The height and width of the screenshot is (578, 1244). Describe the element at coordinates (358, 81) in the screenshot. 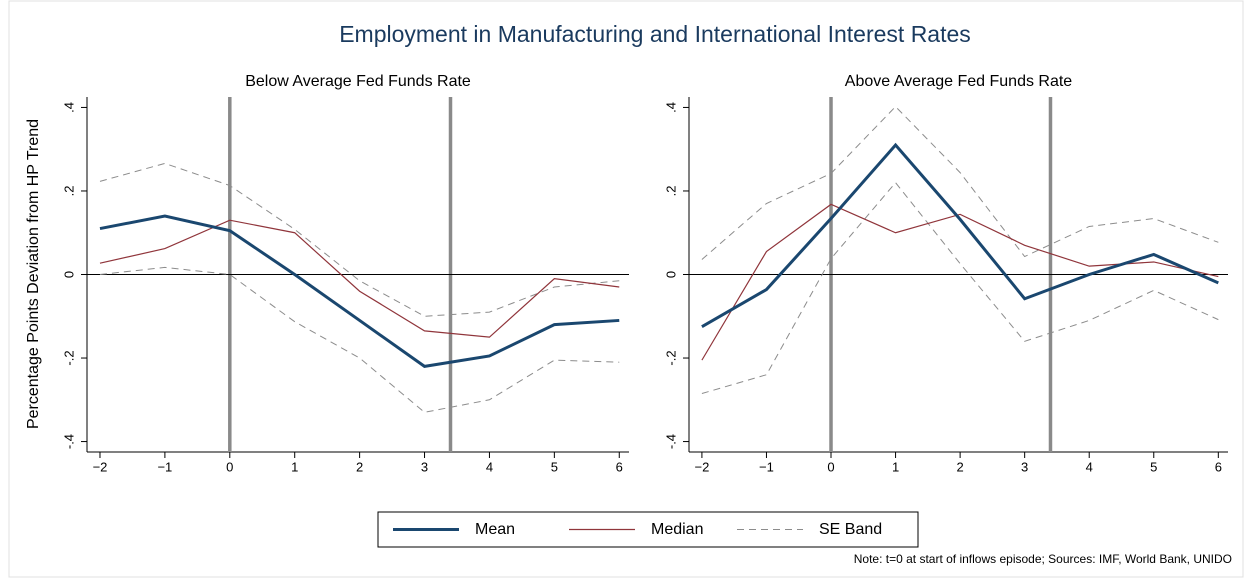

I see `panel-title: Below Average Fed Funds Rate` at that location.